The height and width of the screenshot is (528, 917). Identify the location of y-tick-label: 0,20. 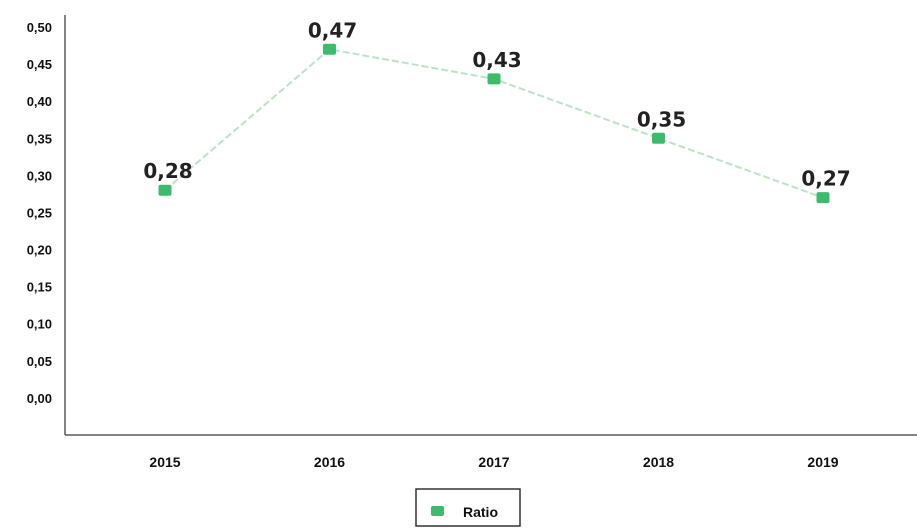
(39, 250).